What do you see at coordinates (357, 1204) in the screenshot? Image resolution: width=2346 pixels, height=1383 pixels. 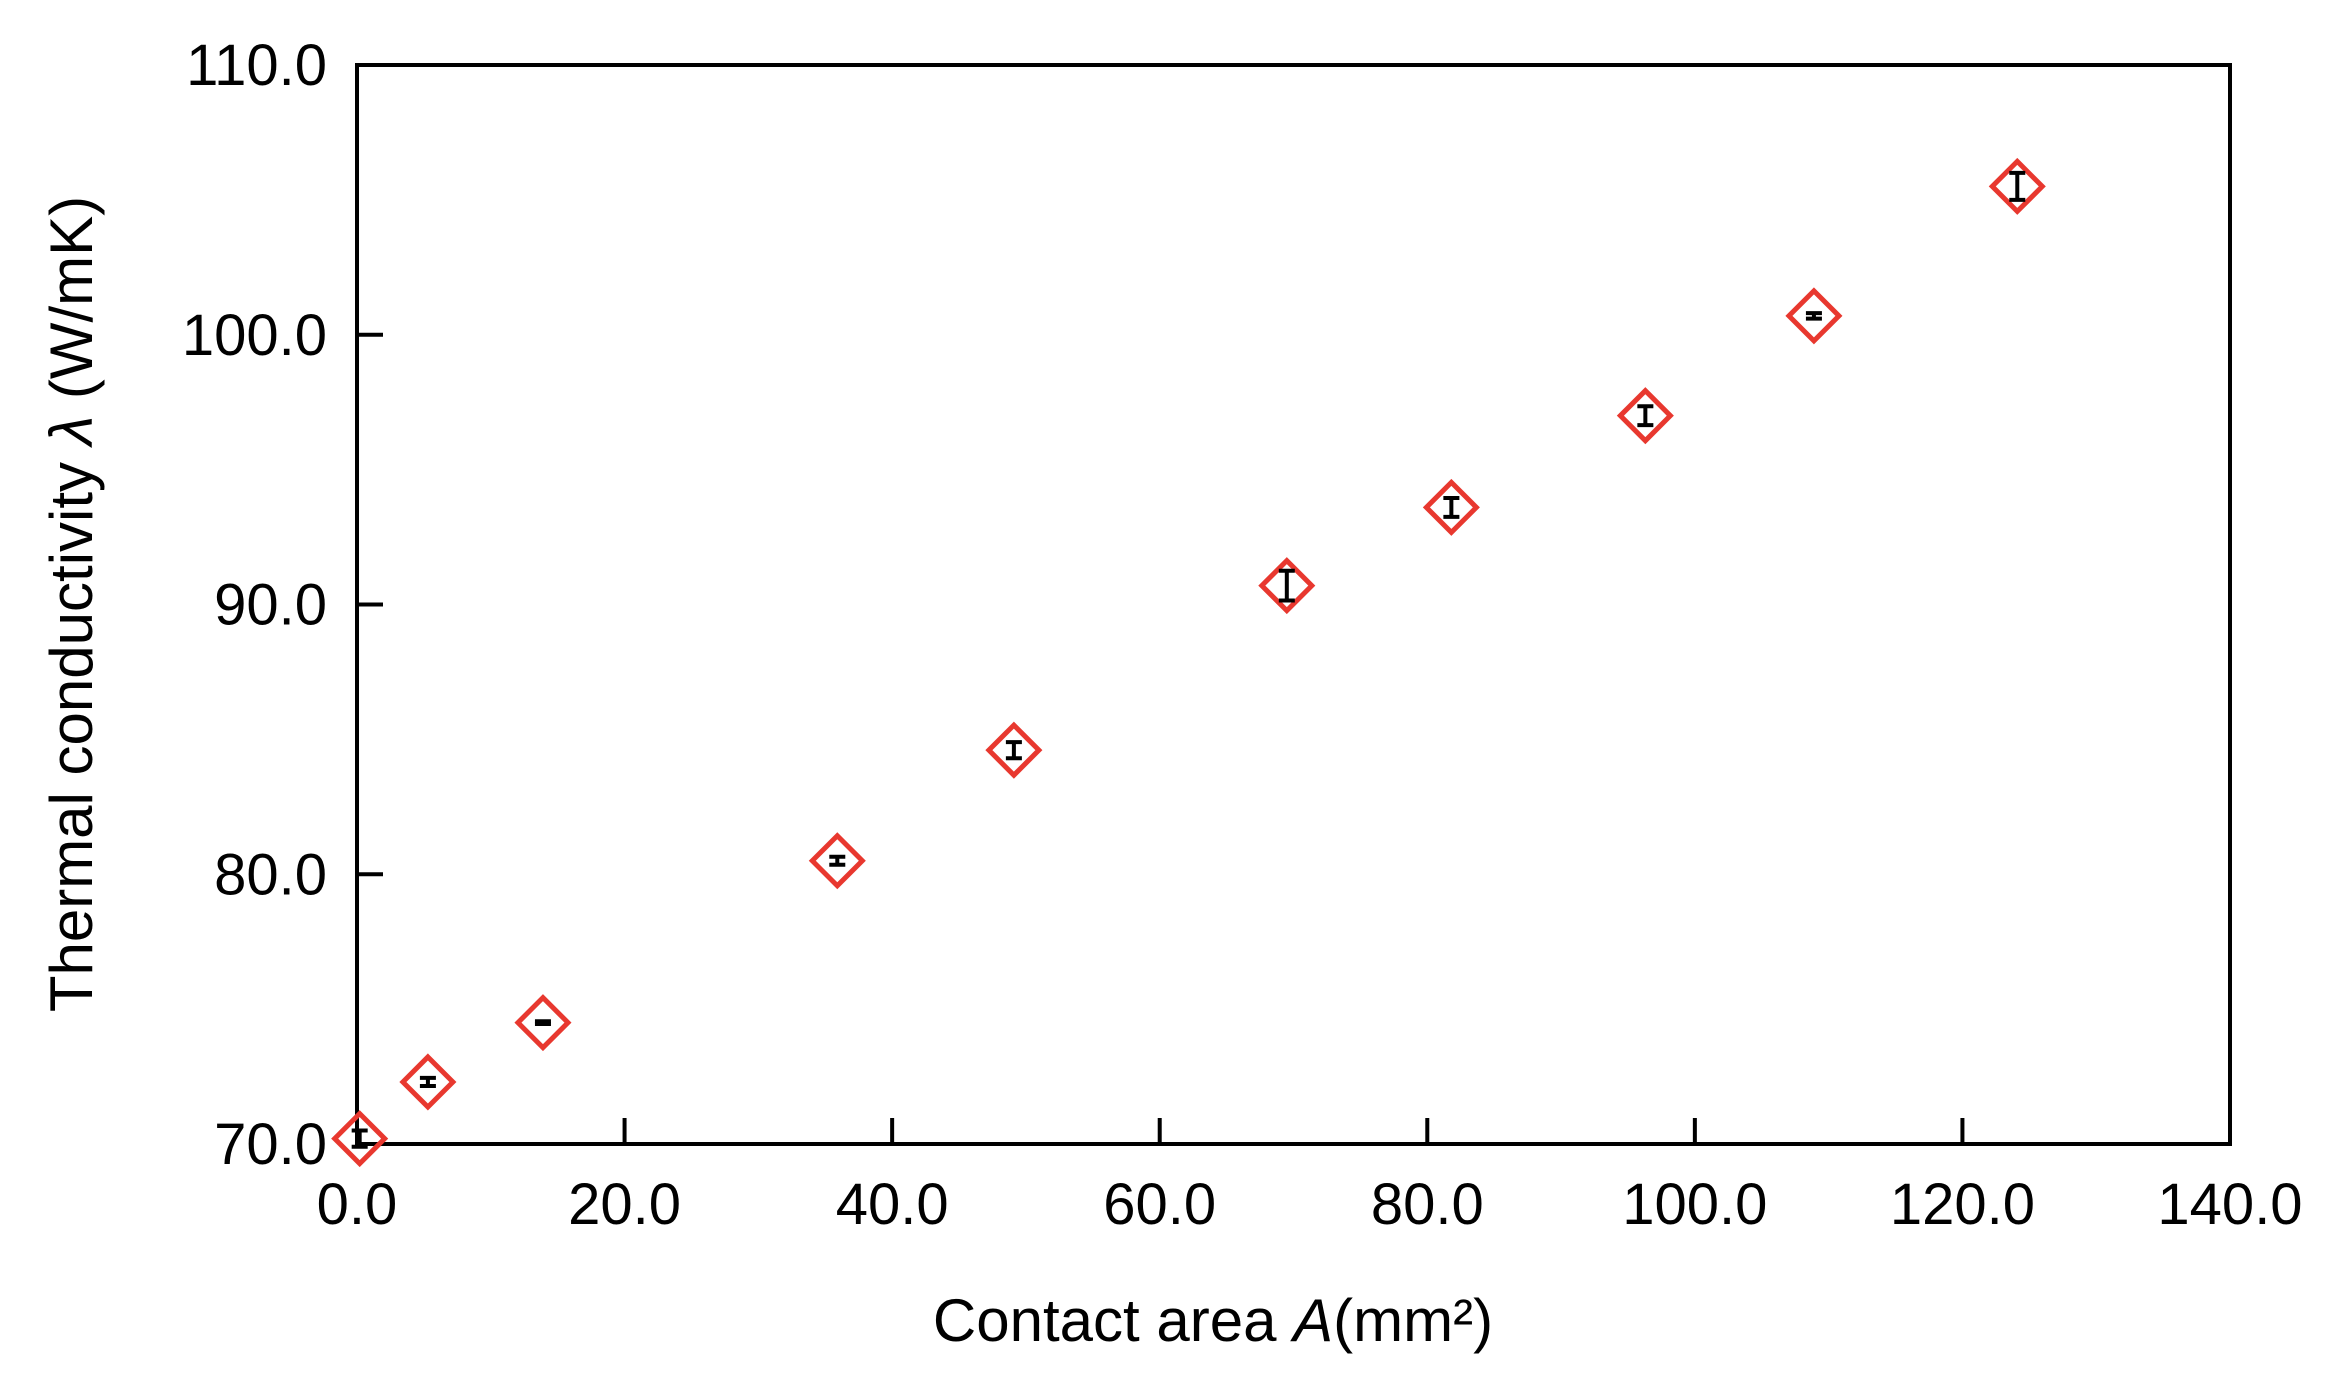 I see `x-tick-label: 0.0` at bounding box center [357, 1204].